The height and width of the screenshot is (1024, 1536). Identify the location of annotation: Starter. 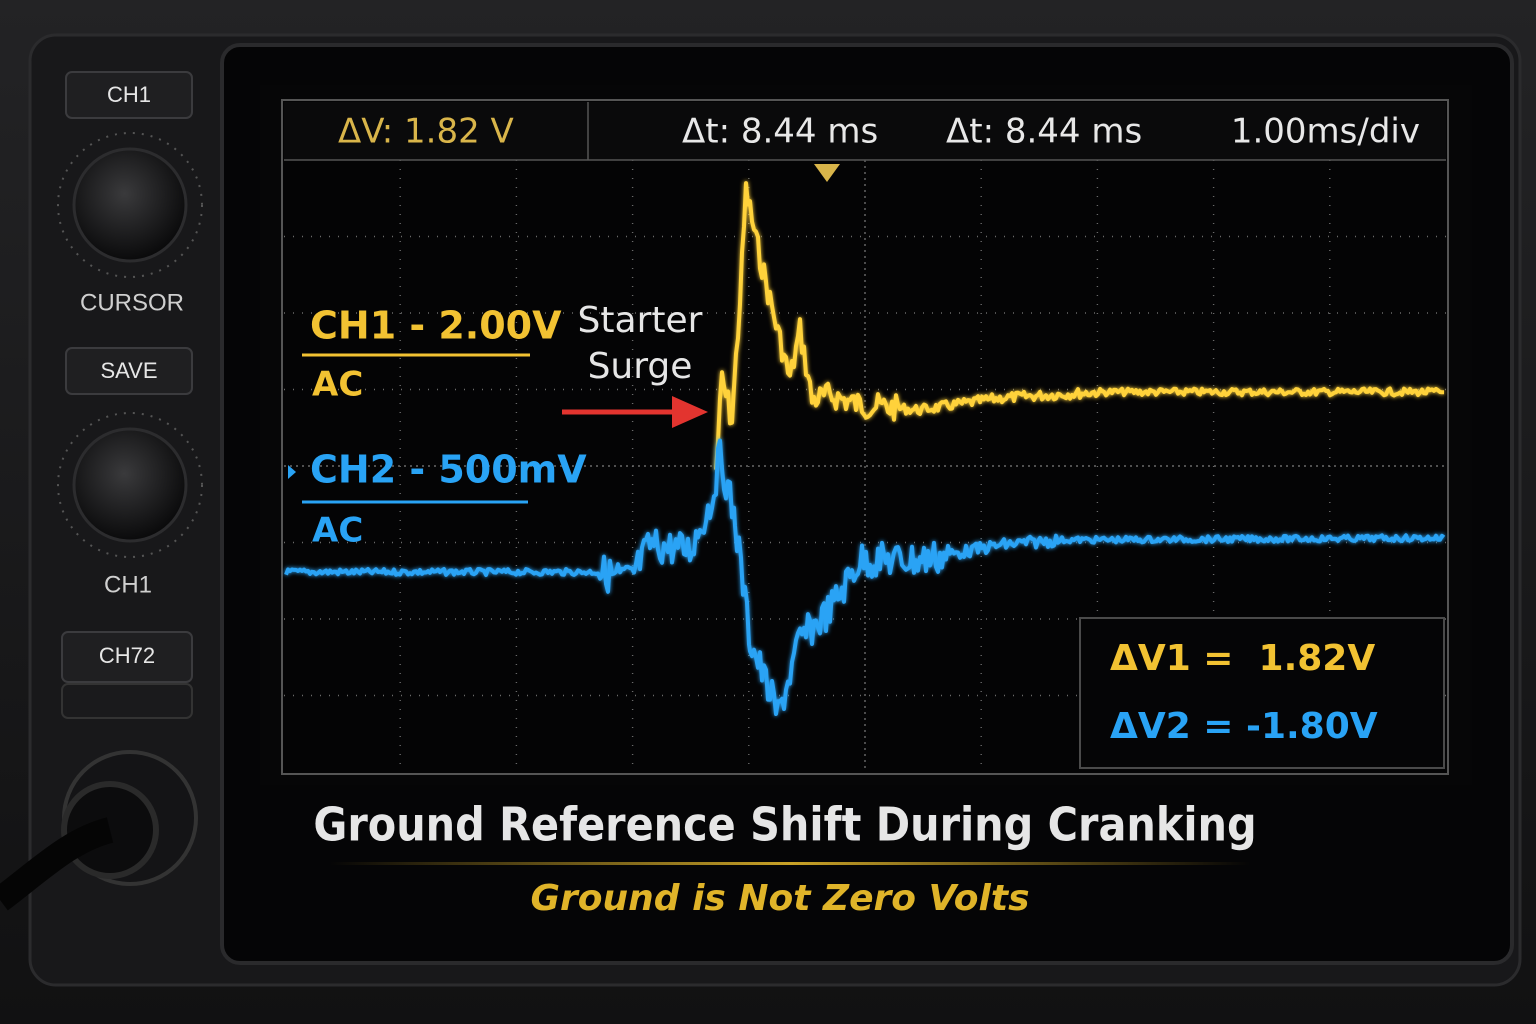
(640, 320).